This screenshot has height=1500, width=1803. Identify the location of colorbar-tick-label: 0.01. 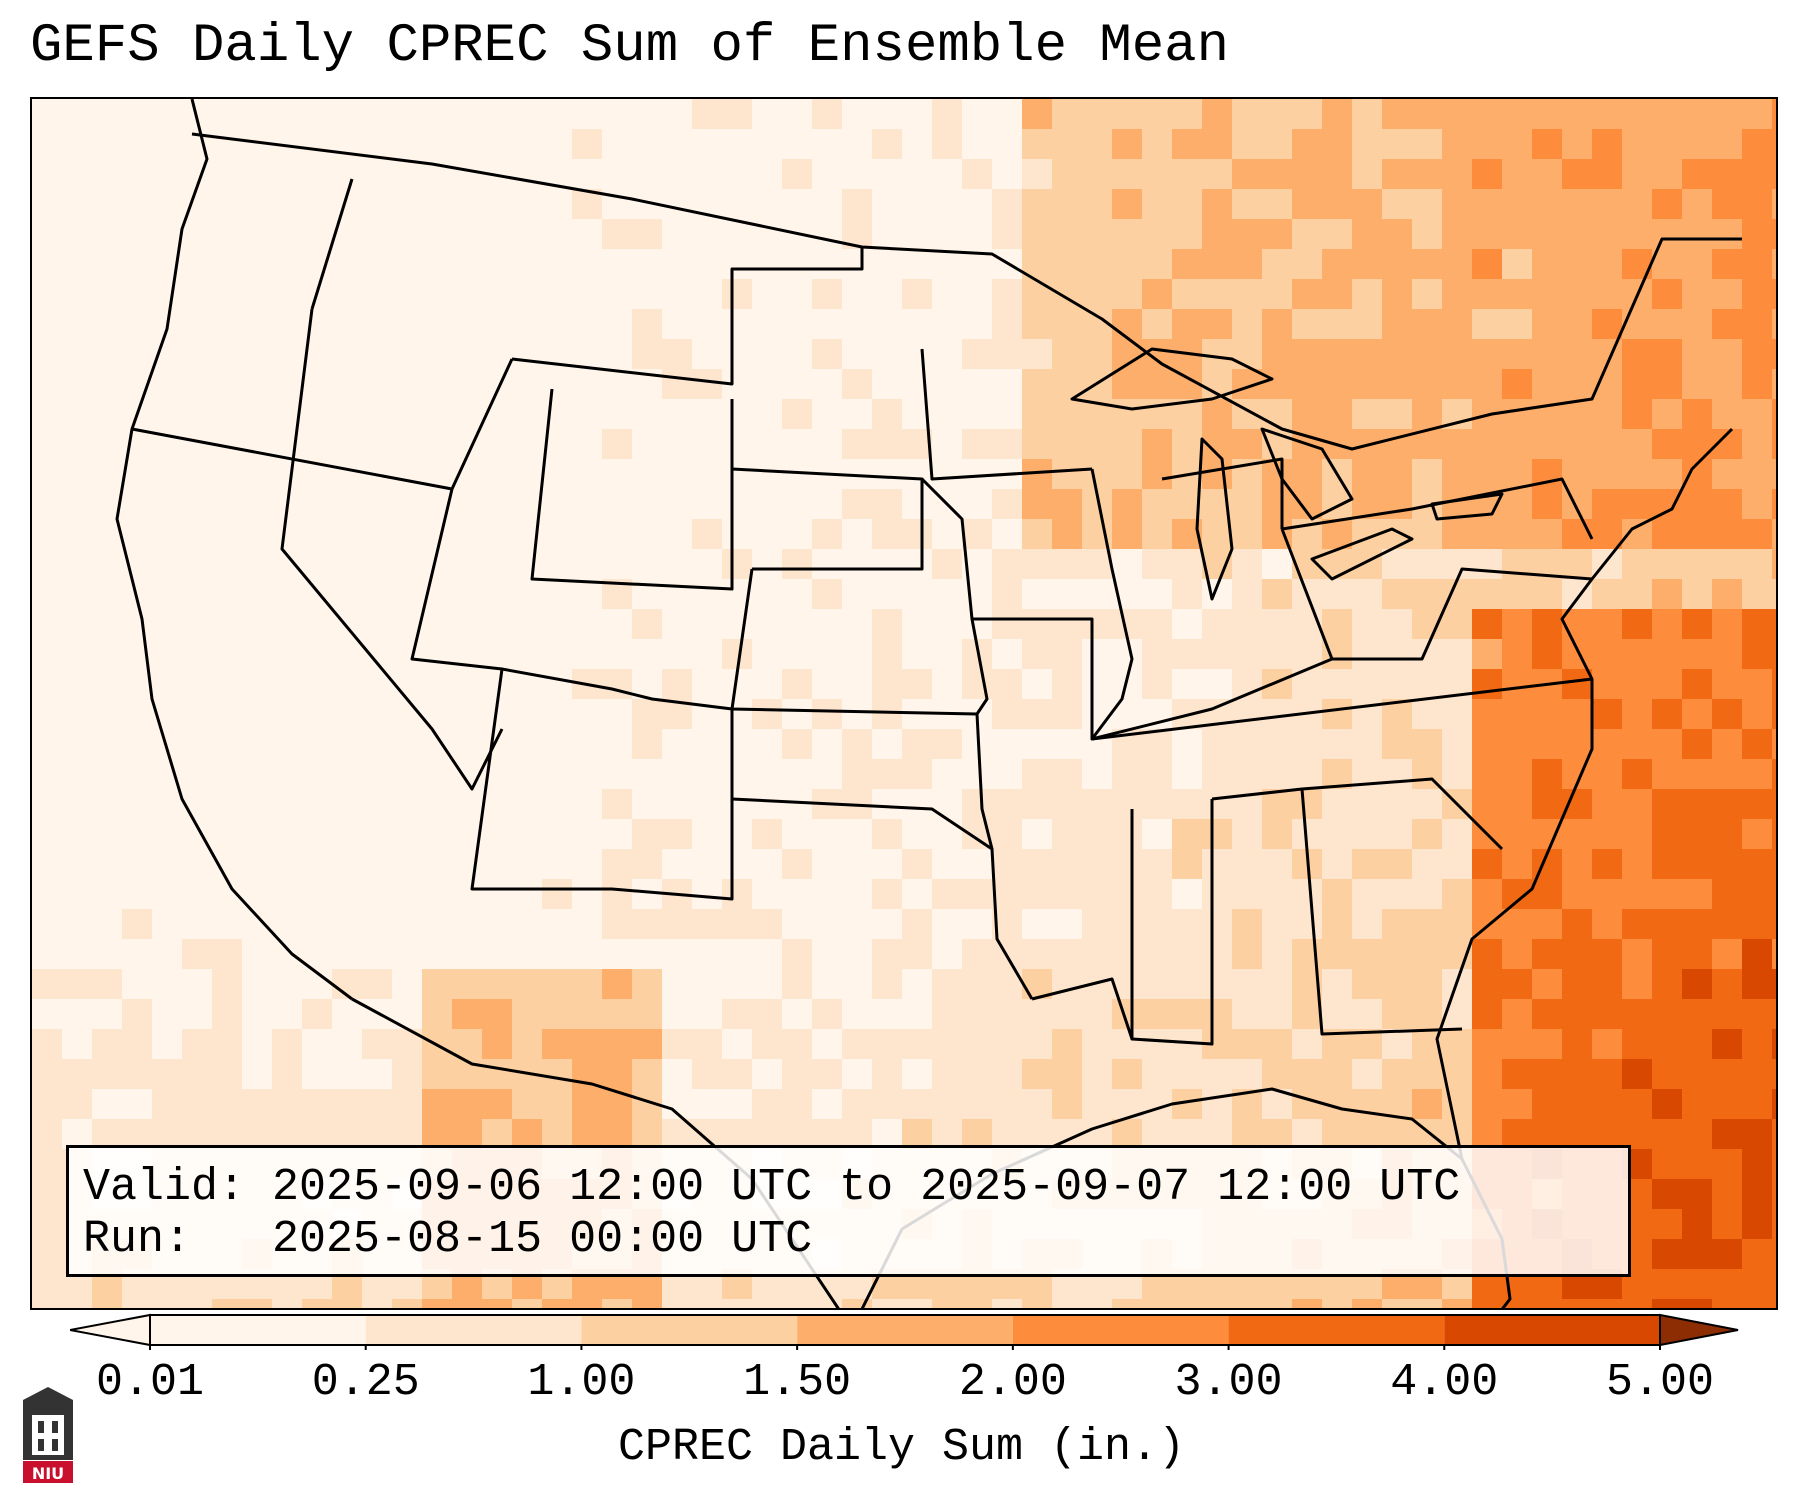
(150, 1382).